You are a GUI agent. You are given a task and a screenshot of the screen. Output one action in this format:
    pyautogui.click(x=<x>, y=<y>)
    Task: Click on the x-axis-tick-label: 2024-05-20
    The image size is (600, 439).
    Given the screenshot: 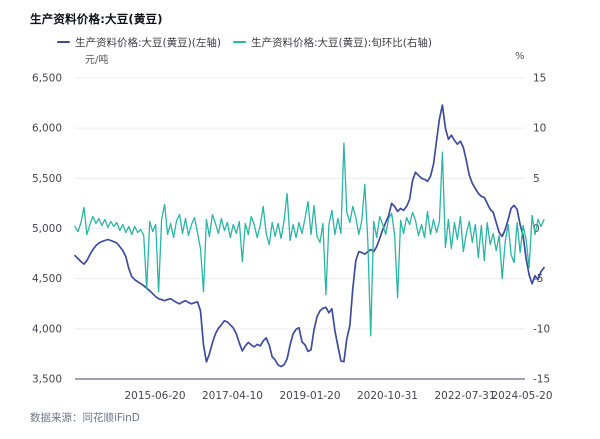 What is the action you would take?
    pyautogui.click(x=521, y=396)
    